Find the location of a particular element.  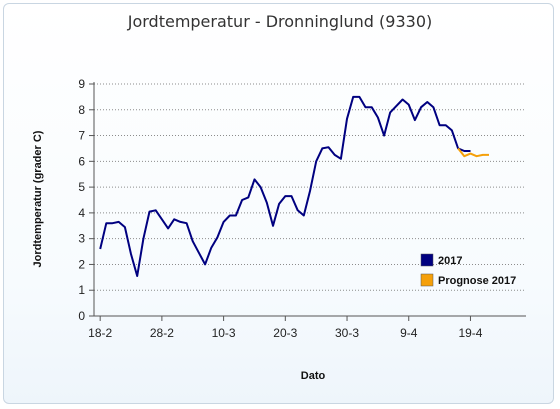

y-tick-label: 7 is located at coordinates (81, 136).